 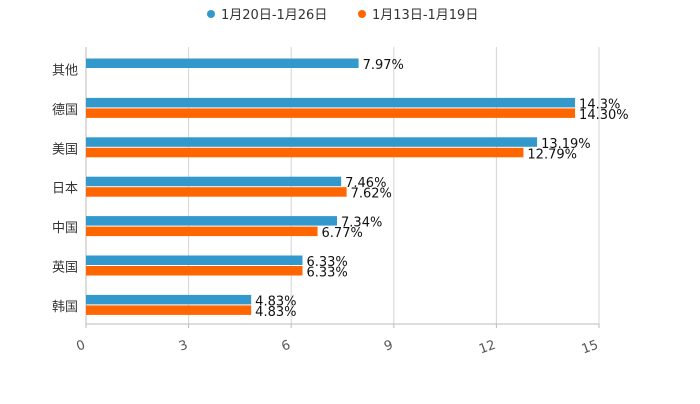 What do you see at coordinates (222, 63) in the screenshot?
I see `bar-其他-series-1` at bounding box center [222, 63].